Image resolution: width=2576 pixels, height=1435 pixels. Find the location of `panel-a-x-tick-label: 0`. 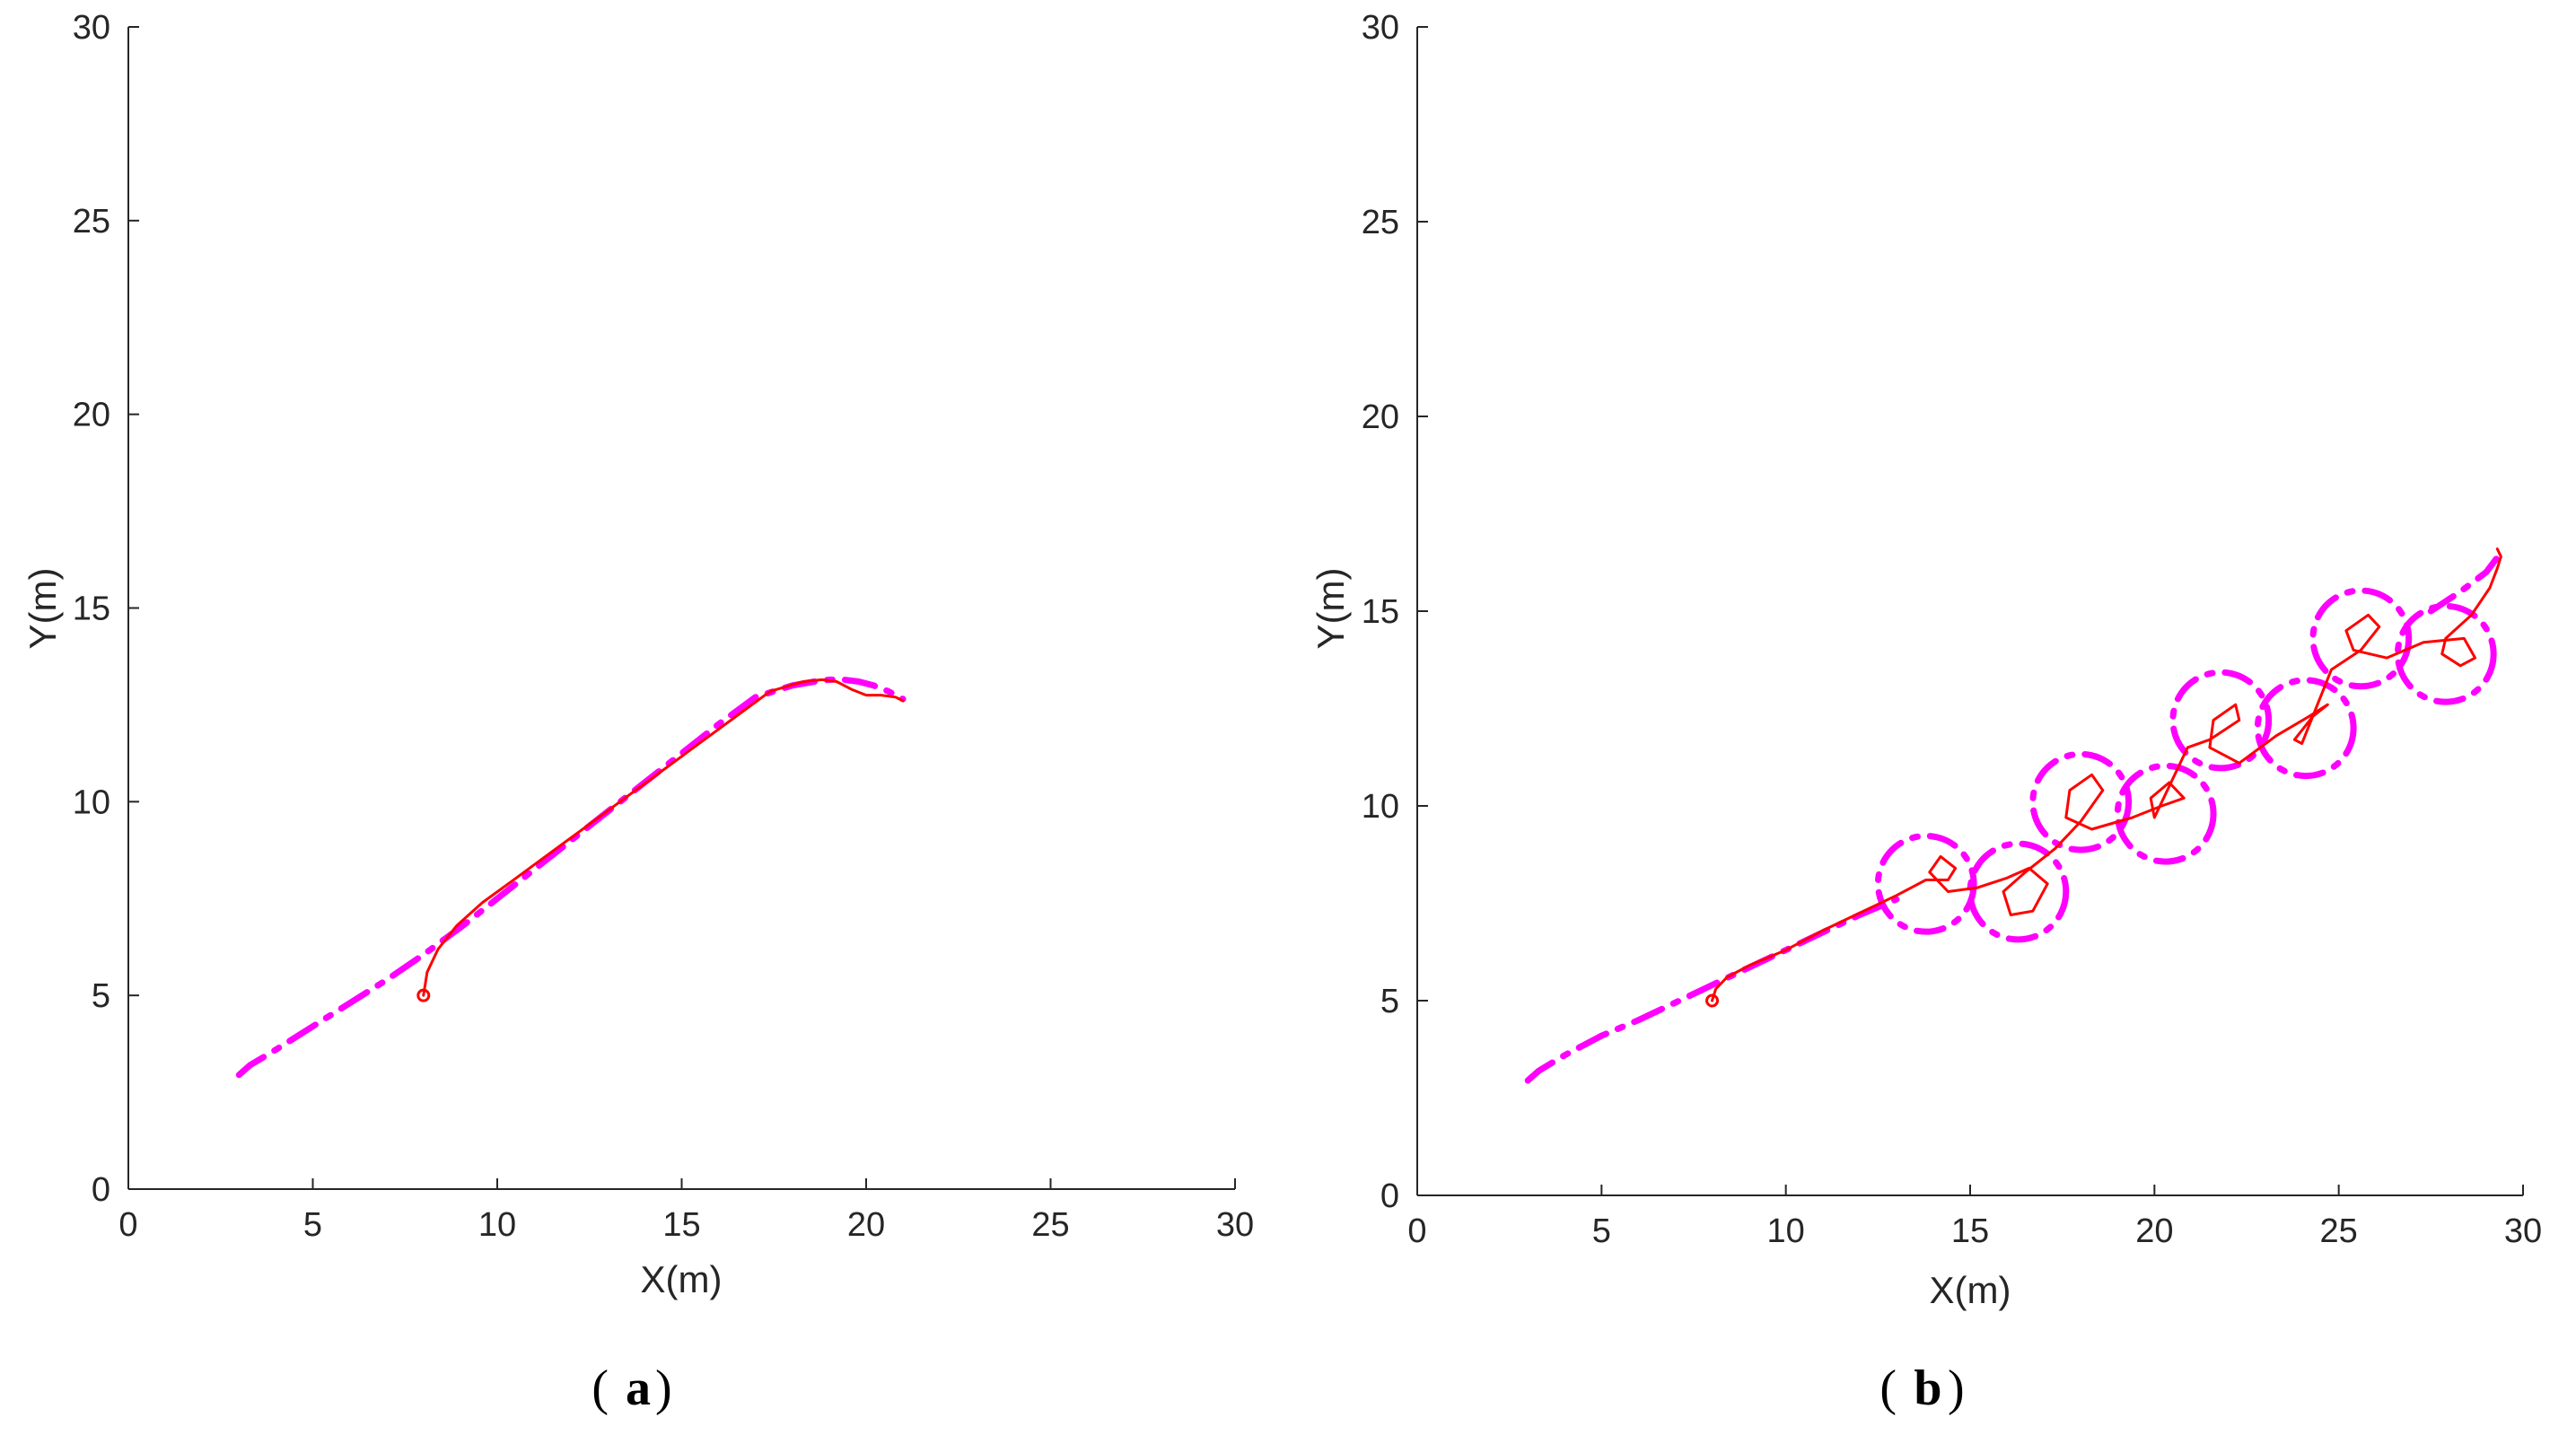

panel-a-x-tick-label: 0 is located at coordinates (127, 1225).